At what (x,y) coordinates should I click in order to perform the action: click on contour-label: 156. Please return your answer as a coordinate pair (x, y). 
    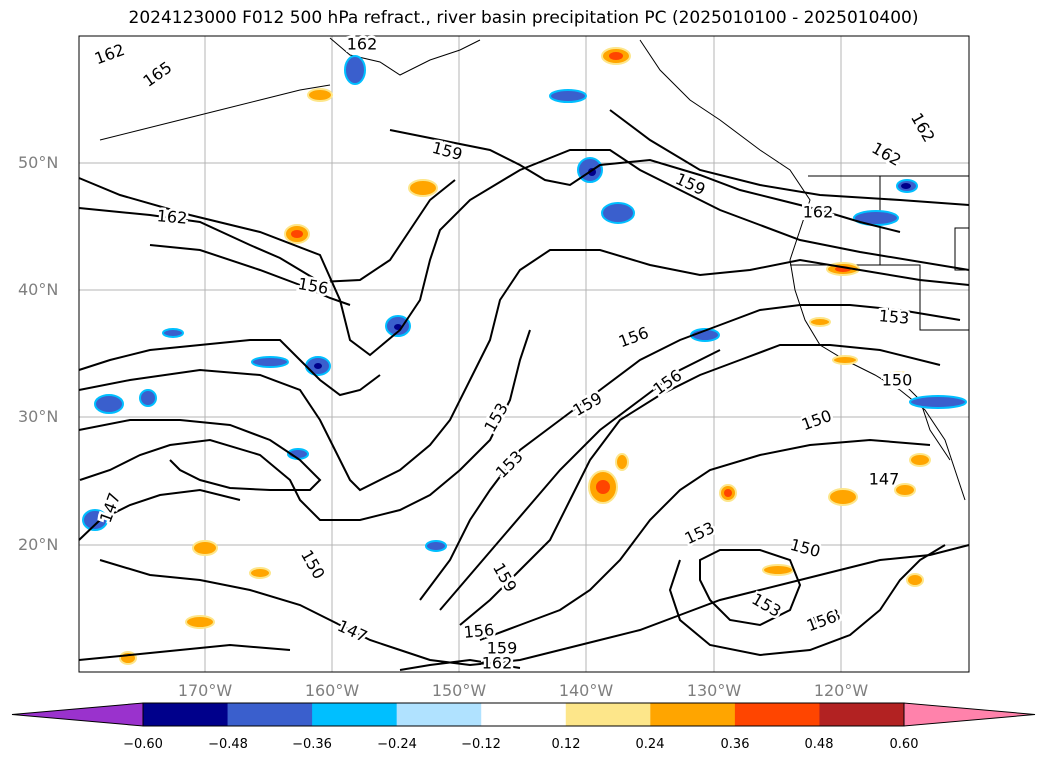
    Looking at the image, I should click on (479, 631).